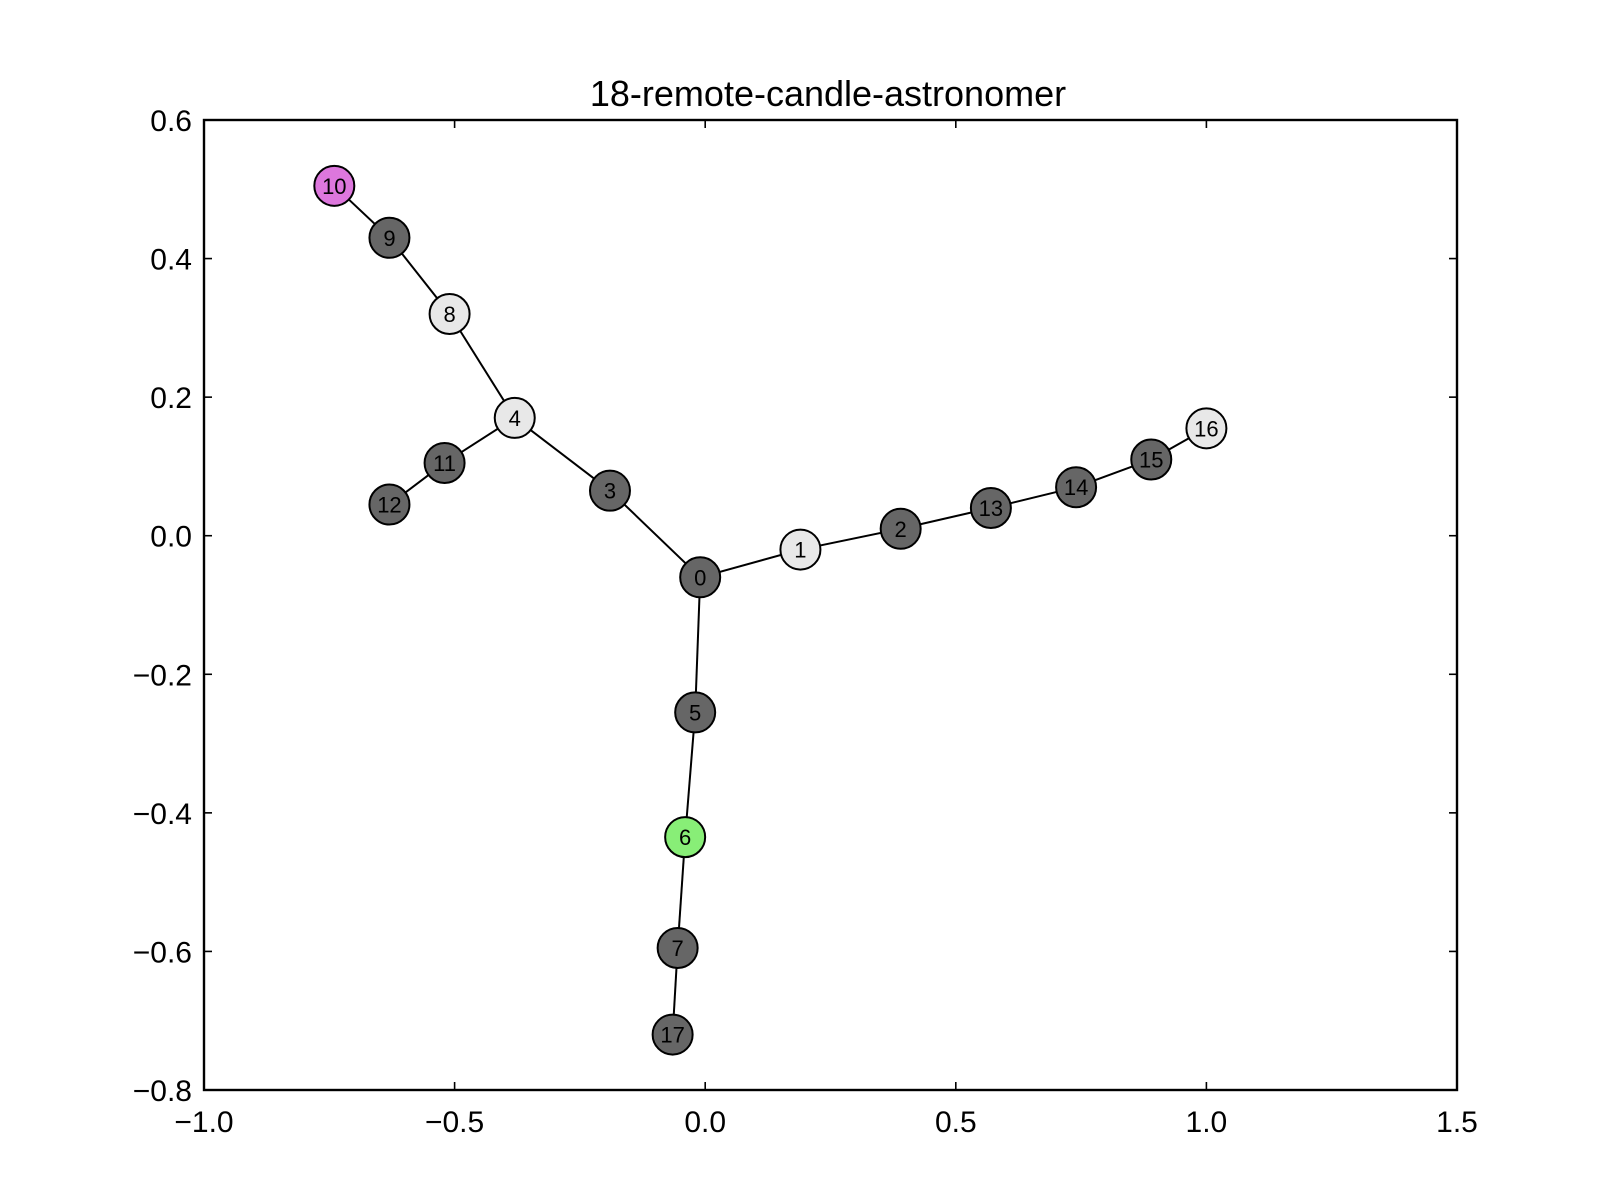  I want to click on node-label: 0, so click(700, 577).